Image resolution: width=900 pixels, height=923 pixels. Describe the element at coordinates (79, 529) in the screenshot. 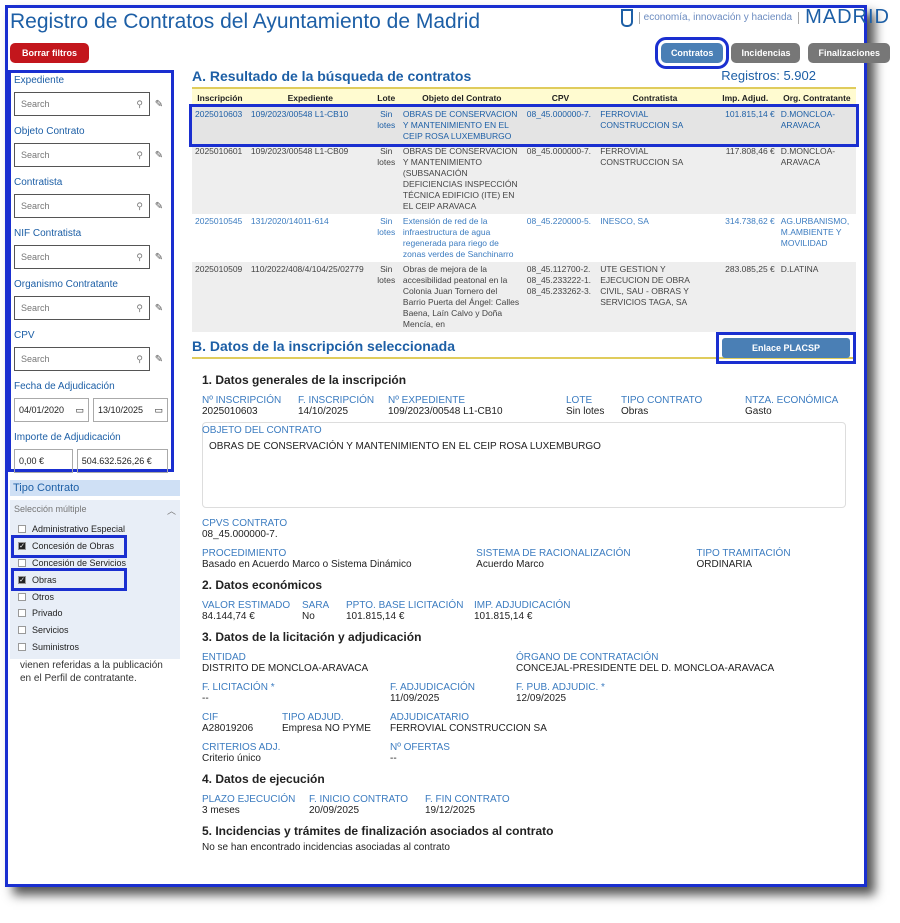

I see `option-label: Administrativo Especial` at that location.